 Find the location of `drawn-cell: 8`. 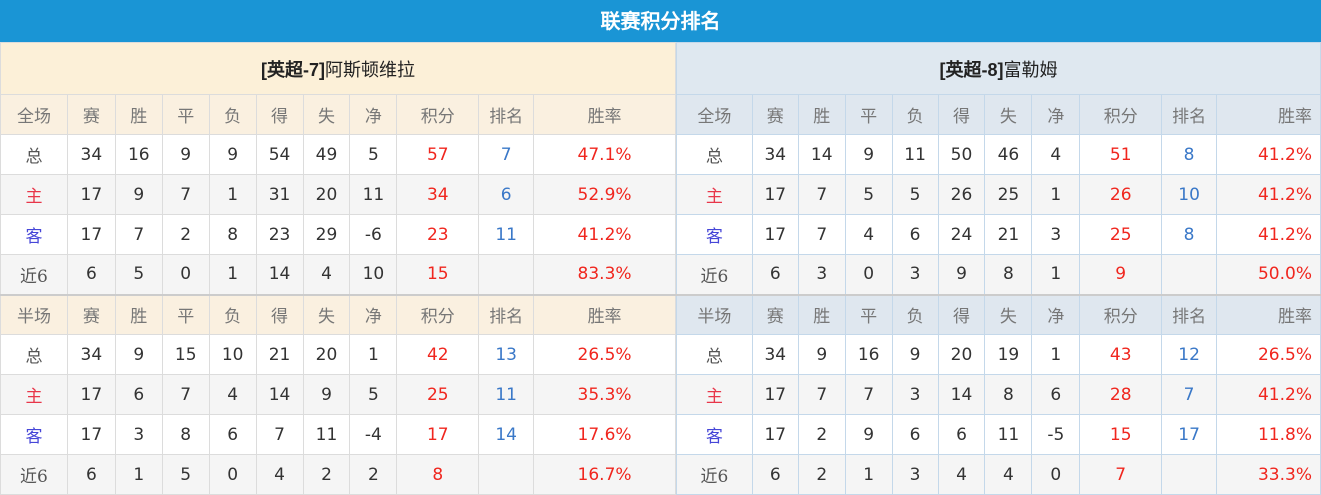

drawn-cell: 8 is located at coordinates (185, 434).